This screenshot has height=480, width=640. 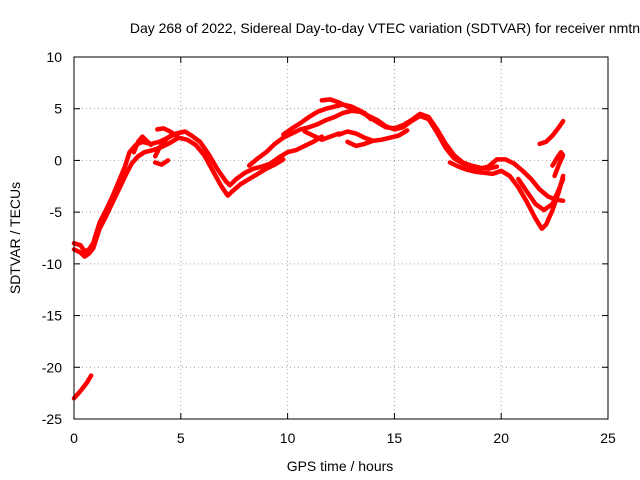 What do you see at coordinates (52, 367) in the screenshot?
I see `y-tick-label: -20` at bounding box center [52, 367].